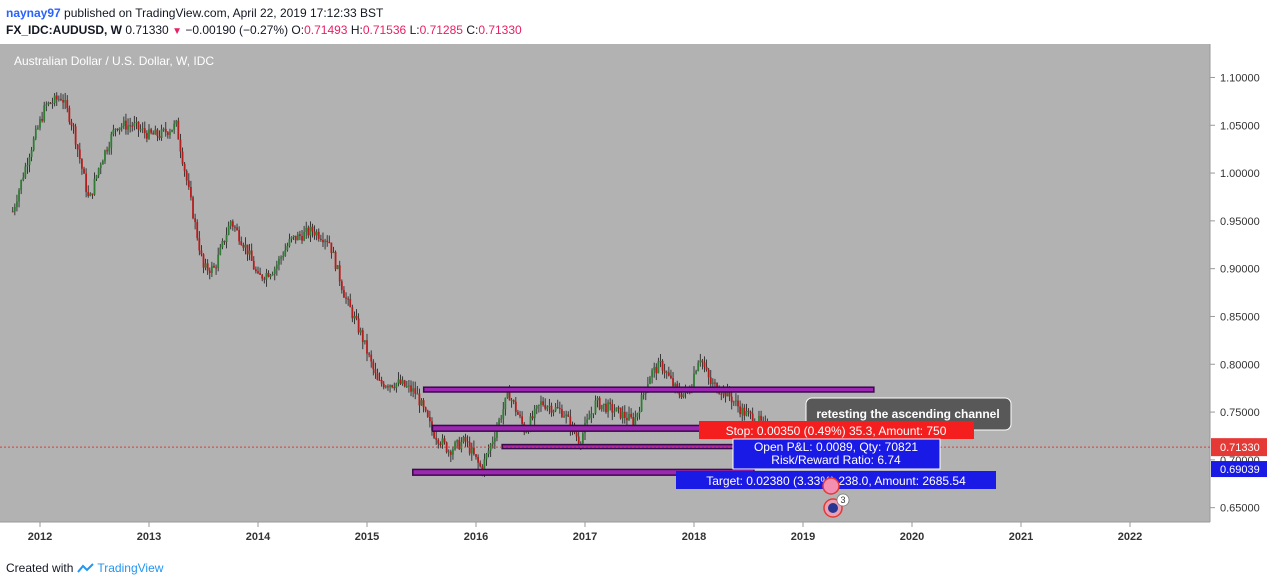 Image resolution: width=1274 pixels, height=586 pixels. I want to click on position-info-box, so click(836, 454).